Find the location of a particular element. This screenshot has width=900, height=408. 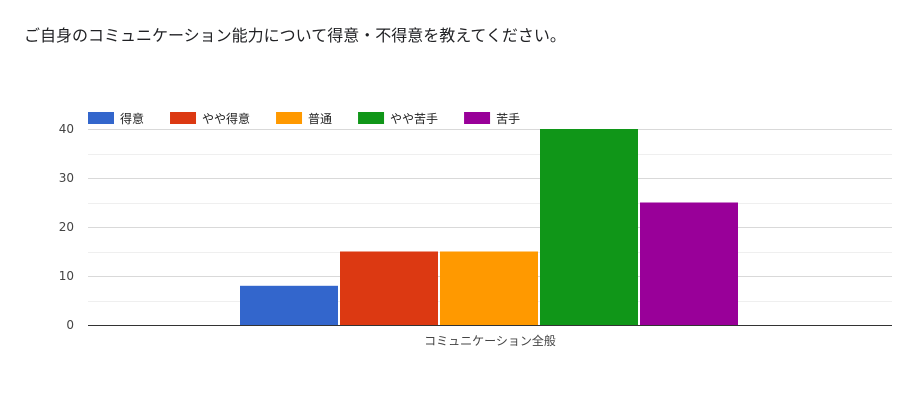

legend-label: 得意 is located at coordinates (132, 118).